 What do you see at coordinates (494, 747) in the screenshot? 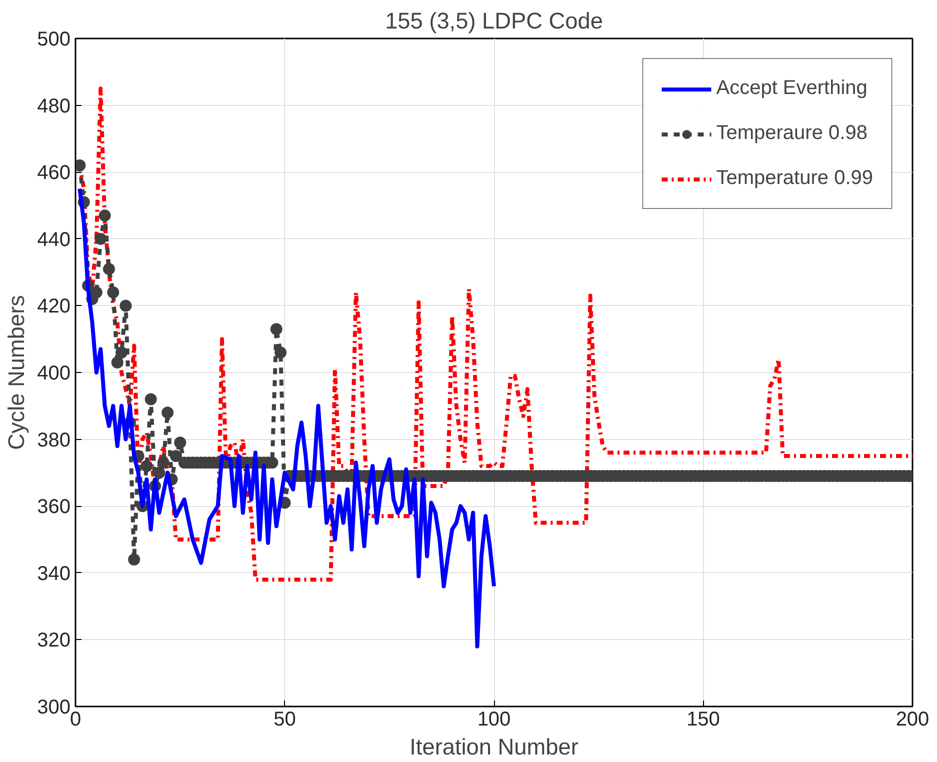
I see `x-axis-title: Iteration Number` at bounding box center [494, 747].